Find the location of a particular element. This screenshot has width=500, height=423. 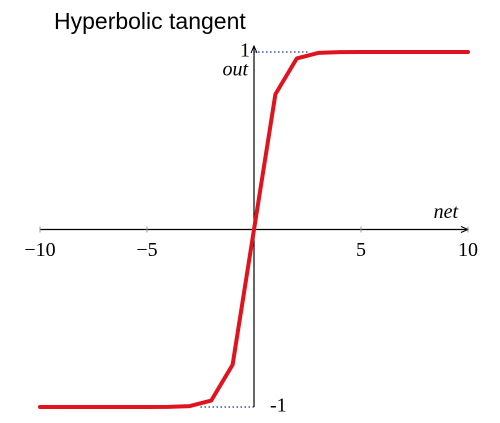

x-tick-label: 10 is located at coordinates (468, 250).